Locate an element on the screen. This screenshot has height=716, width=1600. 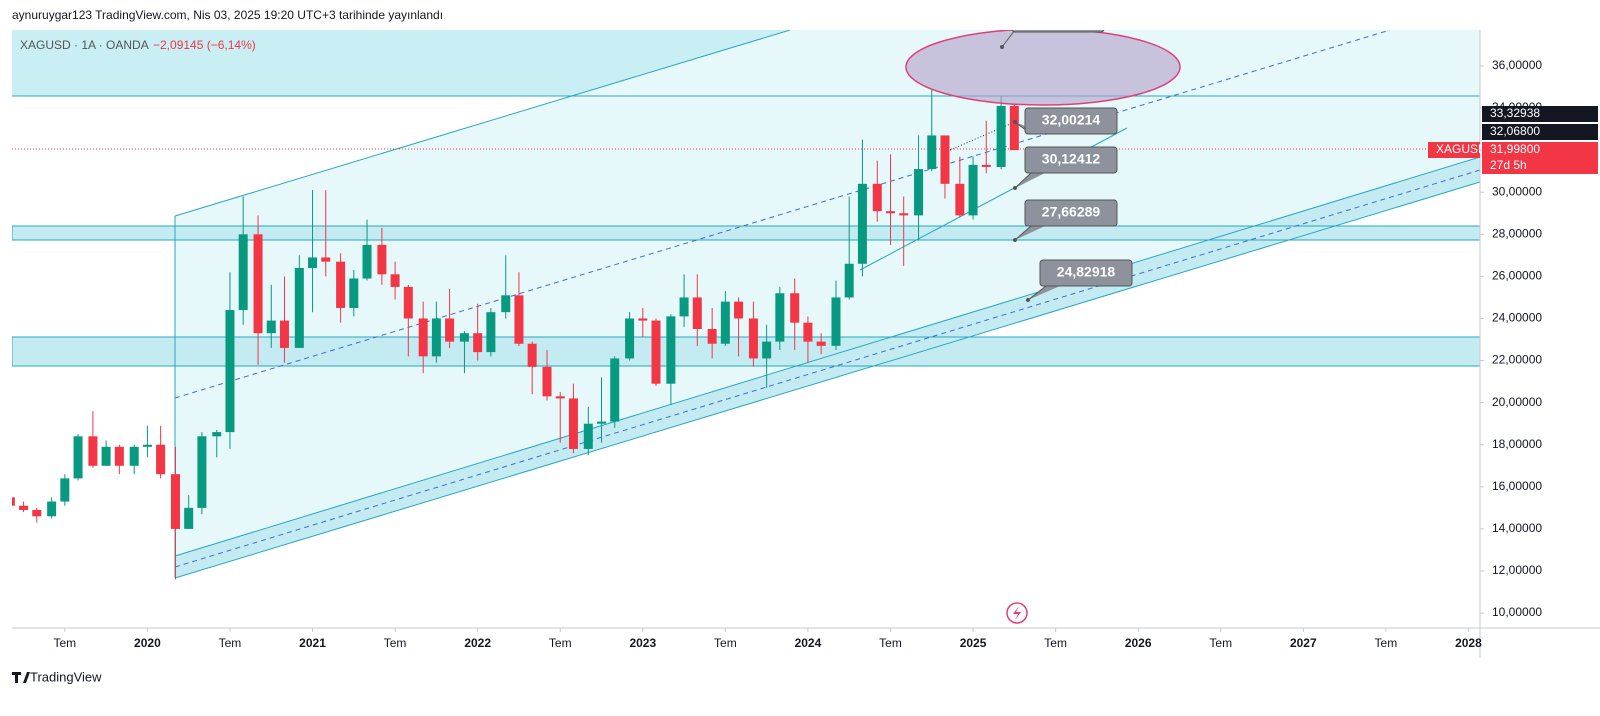
y-tick-label: 22,00000 is located at coordinates (1517, 360).